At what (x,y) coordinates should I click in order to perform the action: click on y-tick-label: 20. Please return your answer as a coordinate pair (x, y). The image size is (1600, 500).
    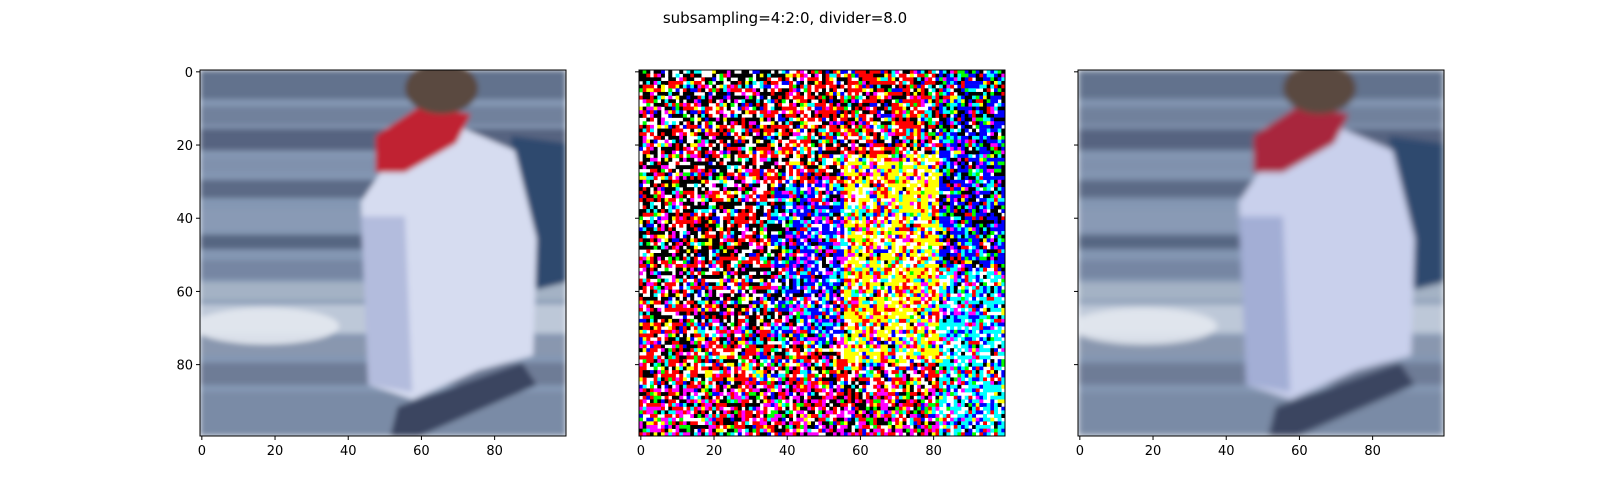
    Looking at the image, I should click on (184, 146).